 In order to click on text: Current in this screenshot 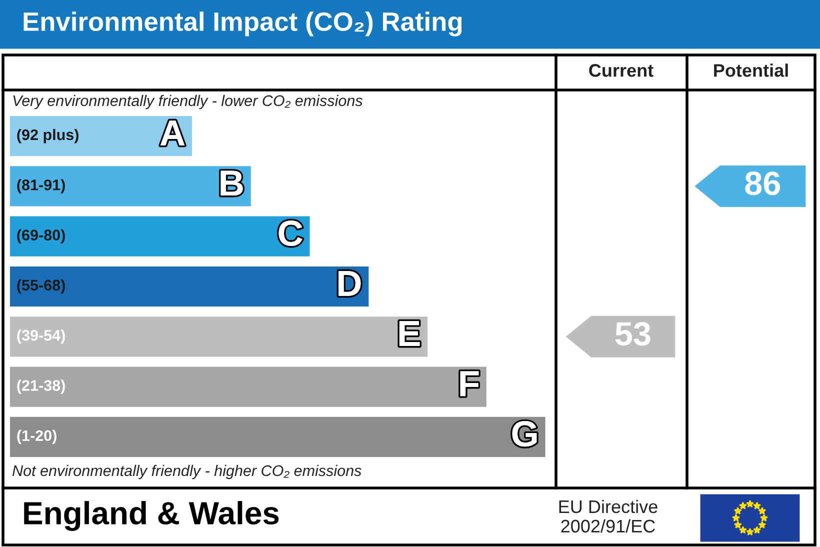, I will do `click(621, 70)`.